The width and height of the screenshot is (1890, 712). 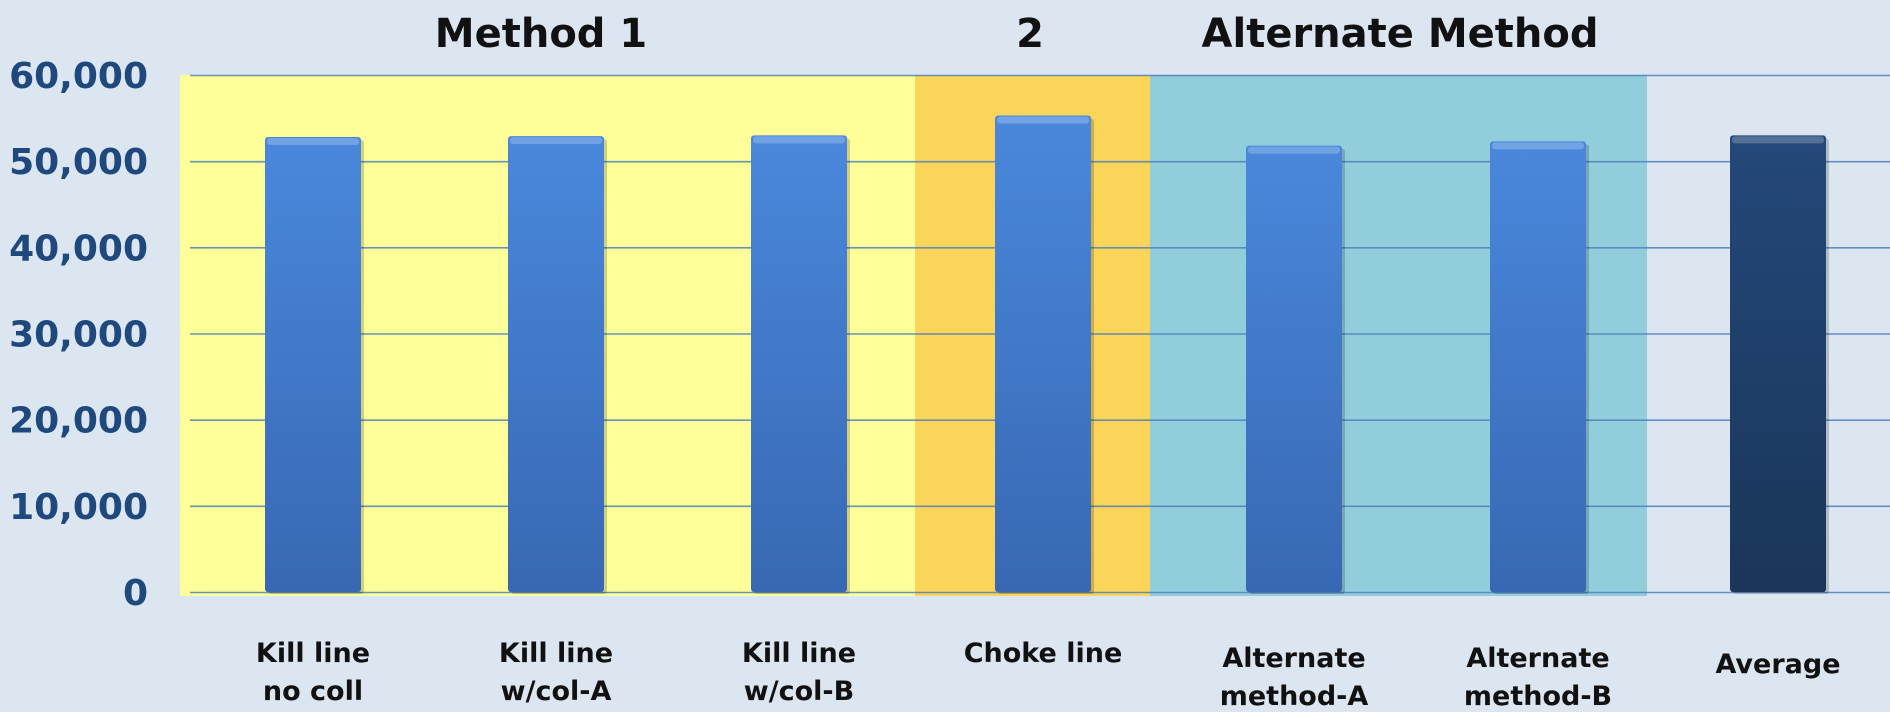 I want to click on category-label-3: Choke line, so click(x=1043, y=653).